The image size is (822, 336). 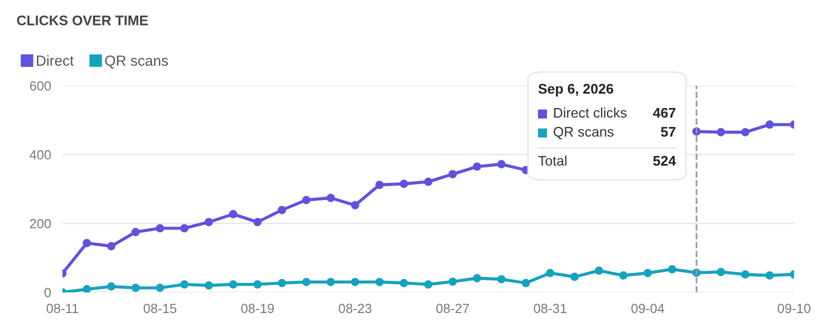 I want to click on y-tick-label: 200, so click(x=40, y=223).